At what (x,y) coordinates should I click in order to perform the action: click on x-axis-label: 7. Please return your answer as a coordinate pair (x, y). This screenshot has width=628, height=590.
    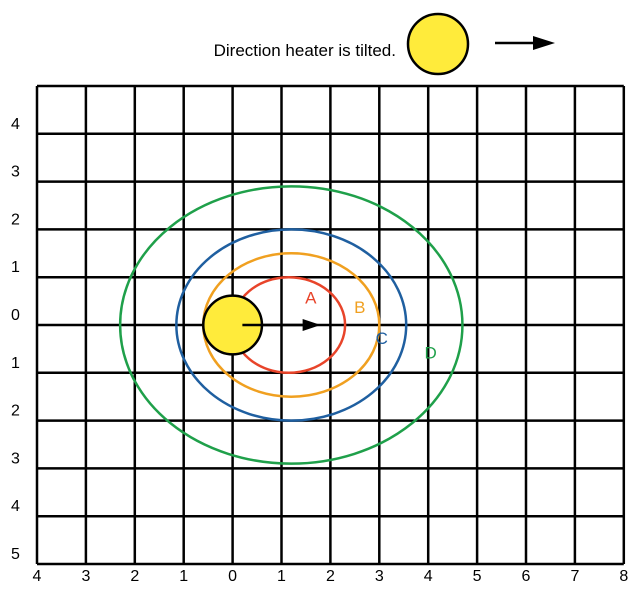
    Looking at the image, I should click on (574, 576).